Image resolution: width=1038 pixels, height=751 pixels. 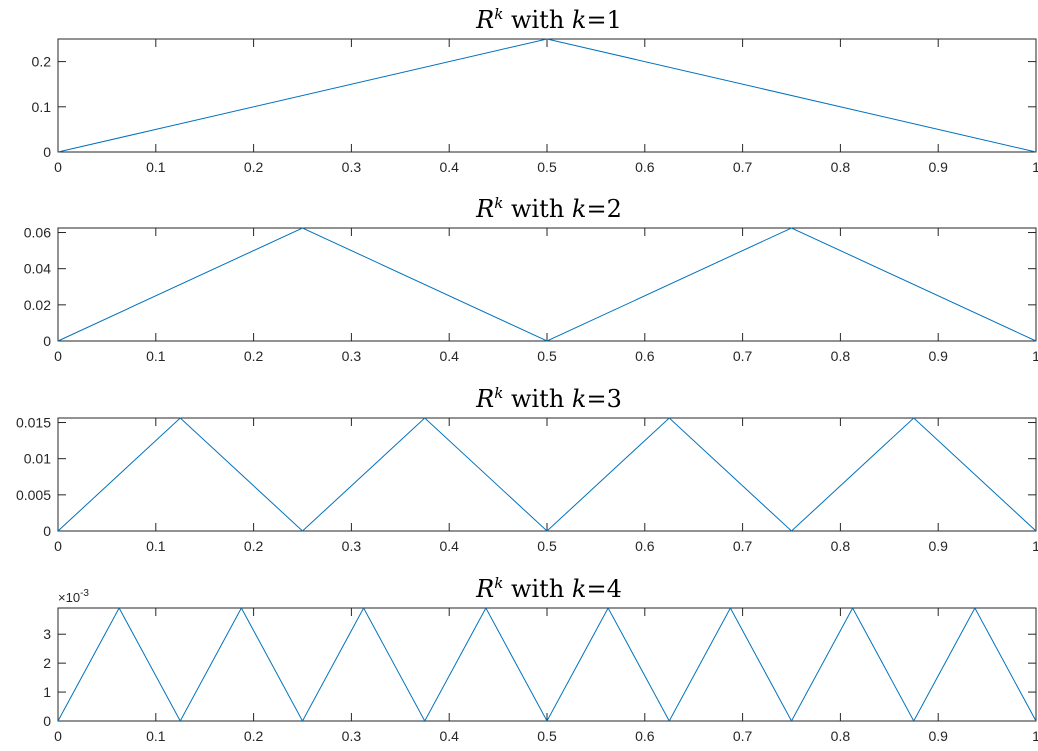 What do you see at coordinates (37, 305) in the screenshot?
I see `y-tick-label: 0.02` at bounding box center [37, 305].